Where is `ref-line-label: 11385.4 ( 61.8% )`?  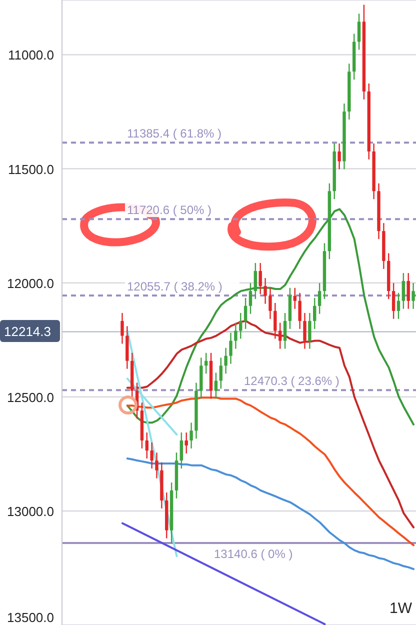 ref-line-label: 11385.4 ( 61.8% ) is located at coordinates (174, 133).